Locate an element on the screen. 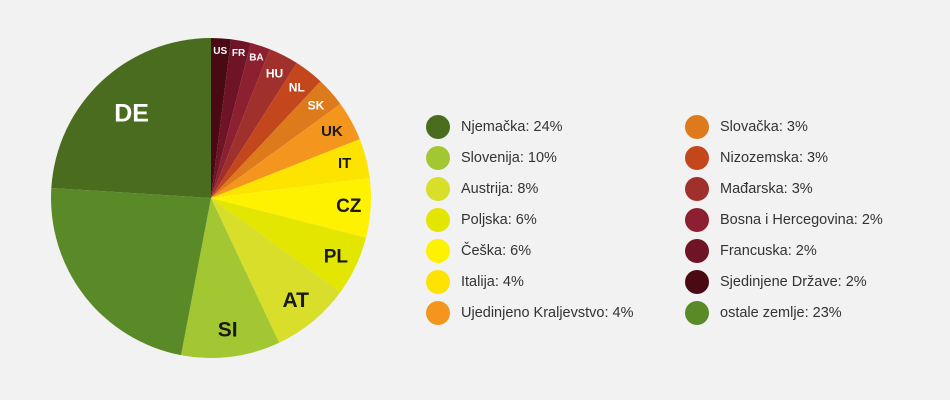 Image resolution: width=950 pixels, height=400 pixels. pie-slice-nizozemska is located at coordinates (266, 130).